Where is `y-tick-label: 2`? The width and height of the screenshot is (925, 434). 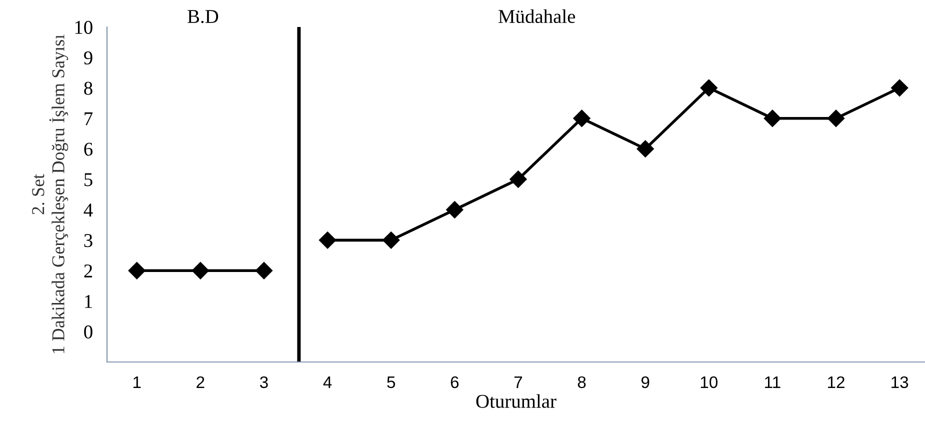
y-tick-label: 2 is located at coordinates (88, 271).